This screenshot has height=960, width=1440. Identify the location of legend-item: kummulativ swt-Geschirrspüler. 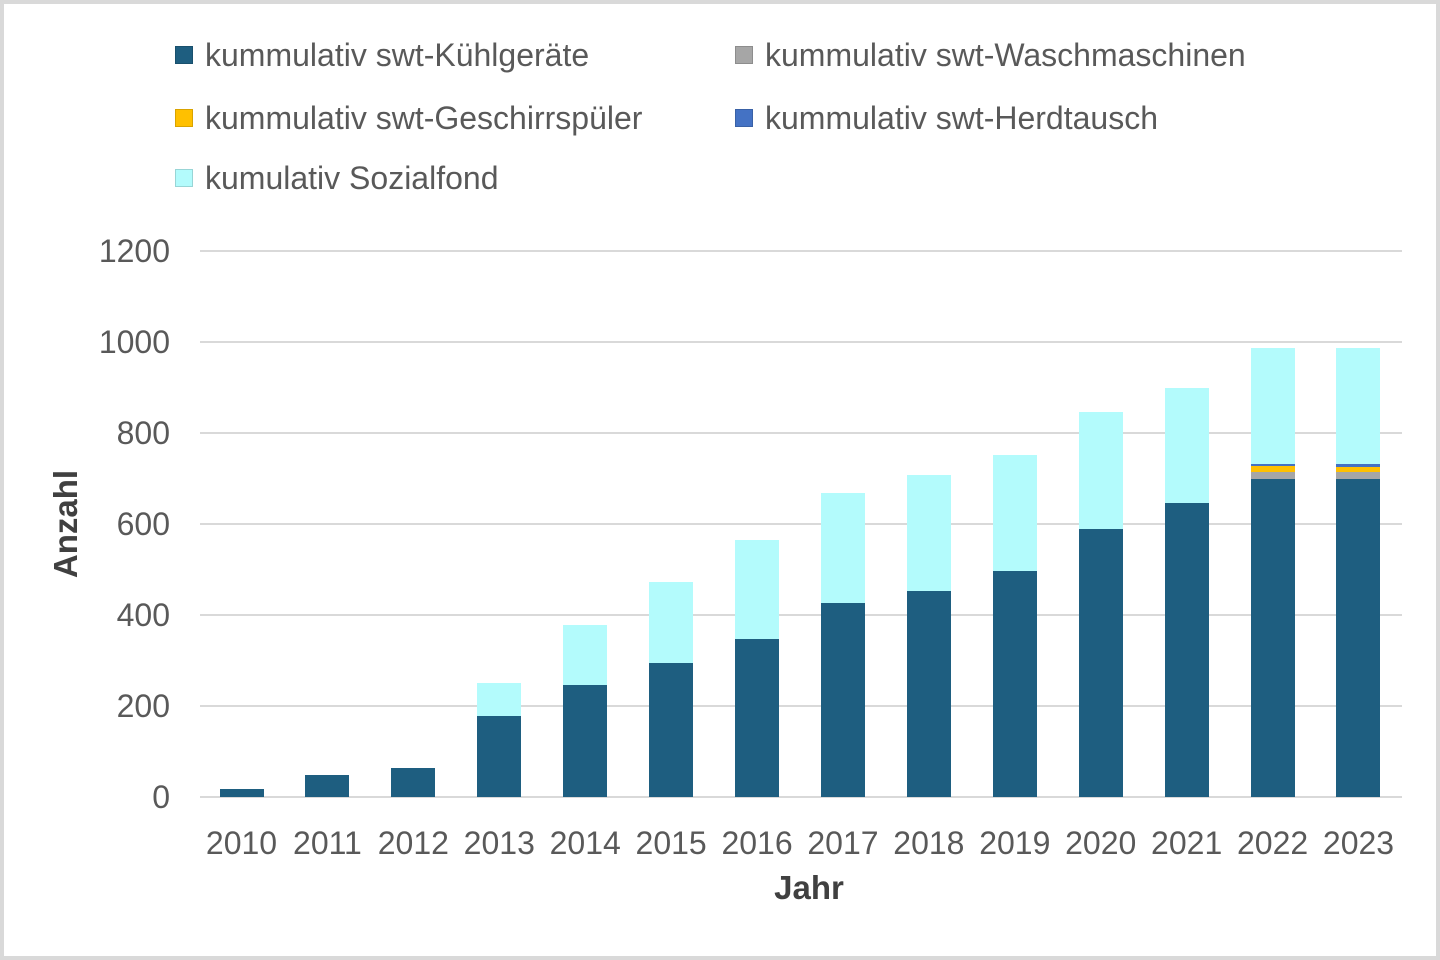
(408, 118).